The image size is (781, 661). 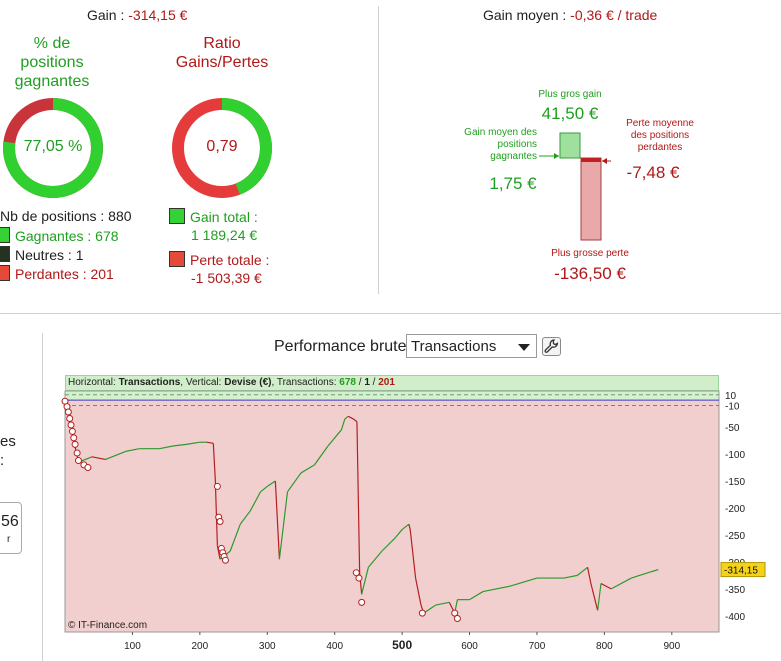 What do you see at coordinates (92, 382) in the screenshot?
I see `legend-h-label: Horizontal:` at bounding box center [92, 382].